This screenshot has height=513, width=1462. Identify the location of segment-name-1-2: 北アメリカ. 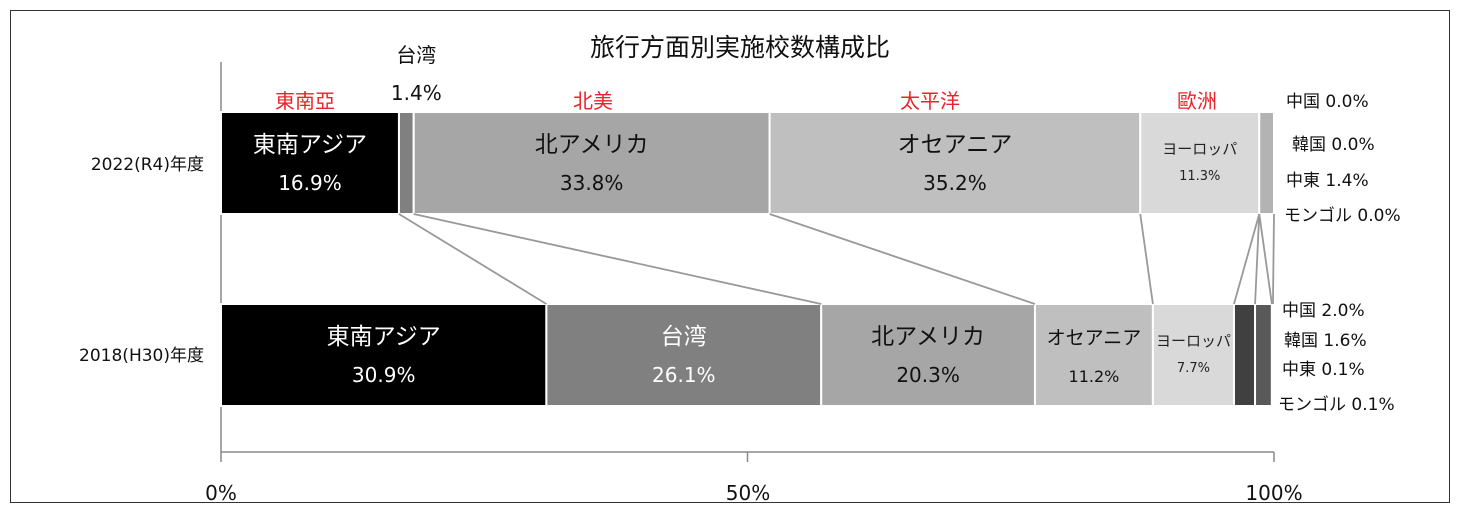
(928, 337).